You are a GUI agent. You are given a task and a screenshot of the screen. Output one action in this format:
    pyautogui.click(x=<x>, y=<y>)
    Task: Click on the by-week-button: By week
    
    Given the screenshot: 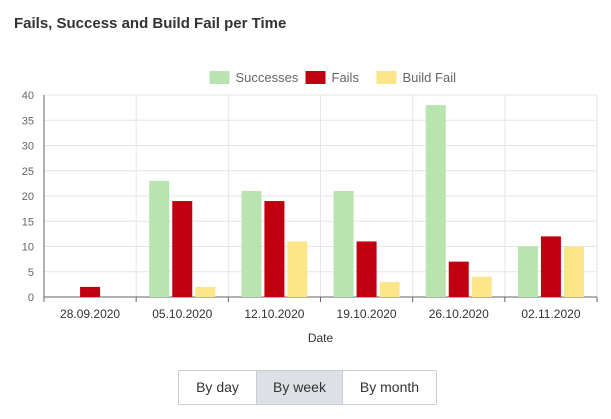 What is the action you would take?
    pyautogui.click(x=299, y=387)
    